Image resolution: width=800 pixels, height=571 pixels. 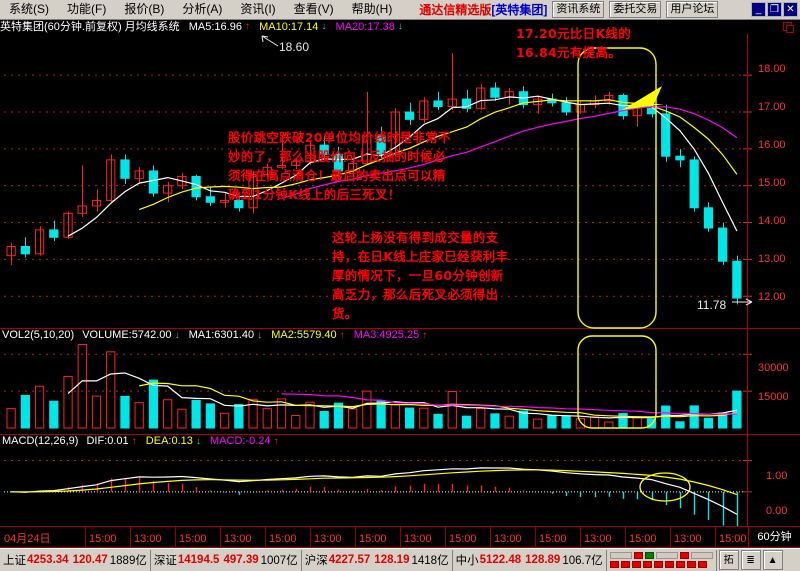 I want to click on news-system-button: 资讯系统, so click(x=578, y=9).